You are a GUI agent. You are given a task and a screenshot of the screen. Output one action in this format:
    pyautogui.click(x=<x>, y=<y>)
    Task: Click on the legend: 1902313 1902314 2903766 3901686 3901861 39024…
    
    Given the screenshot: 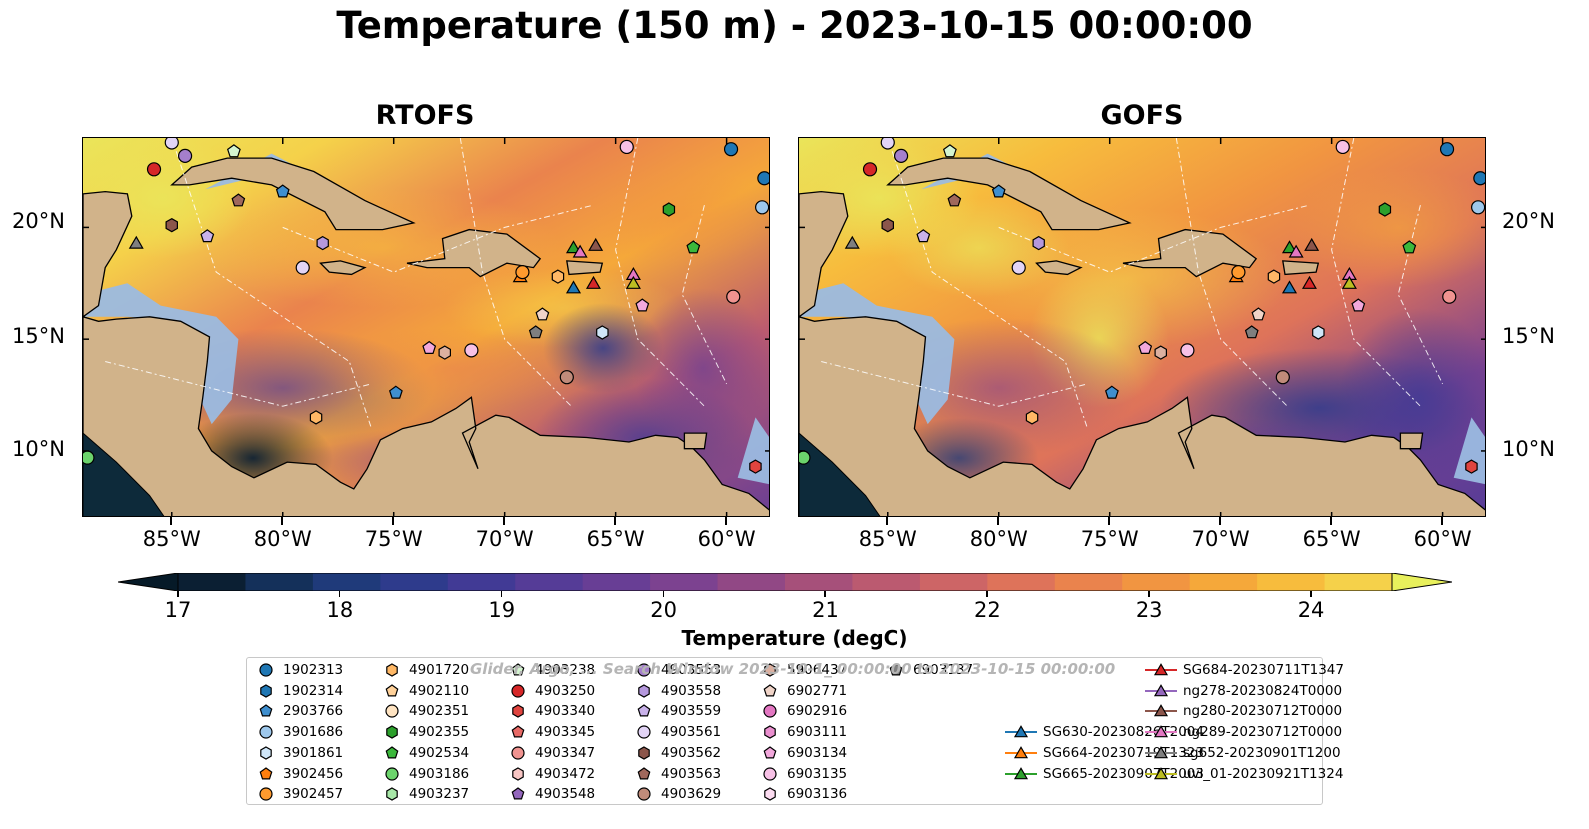 What is the action you would take?
    pyautogui.click(x=795, y=731)
    